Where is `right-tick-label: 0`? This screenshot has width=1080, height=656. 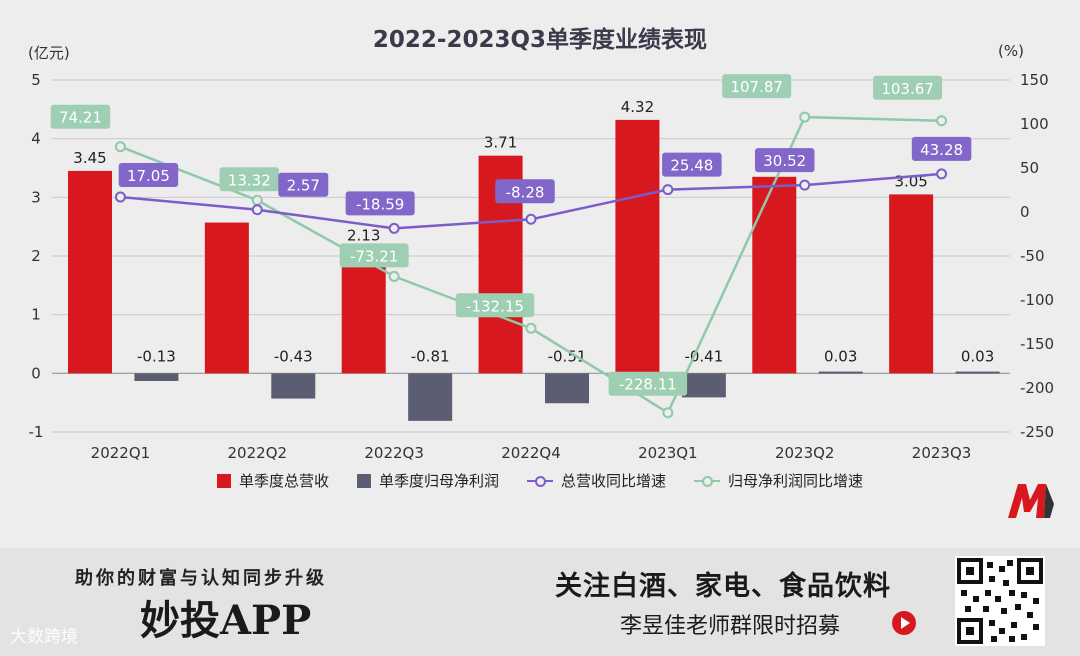 right-tick-label: 0 is located at coordinates (1025, 212).